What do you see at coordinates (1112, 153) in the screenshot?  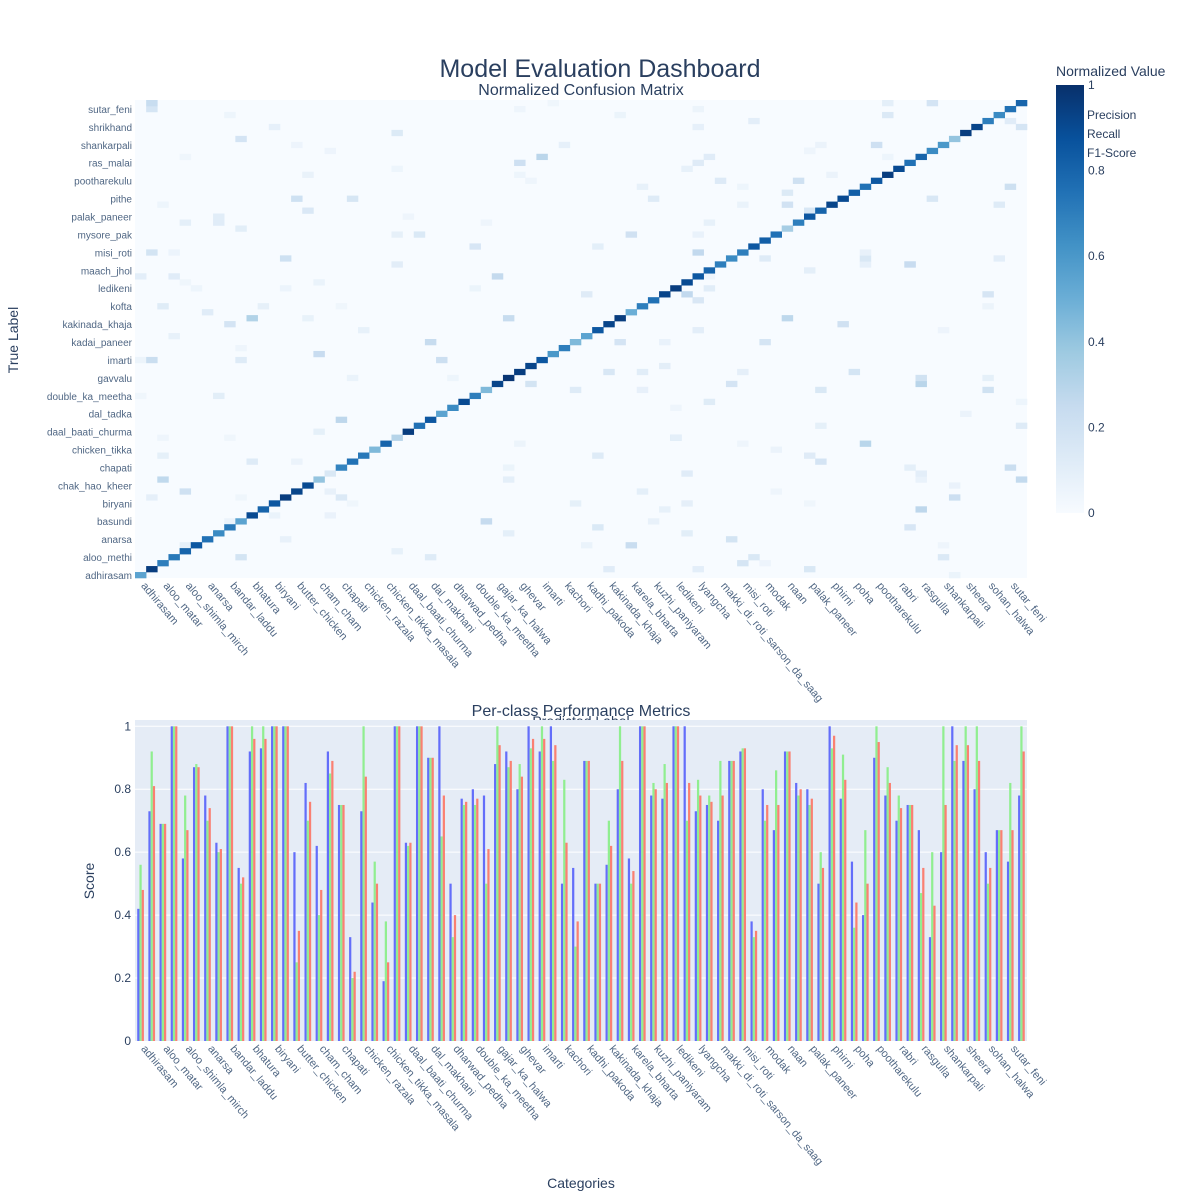 I see `legend-item-f1-score: F1-Score` at bounding box center [1112, 153].